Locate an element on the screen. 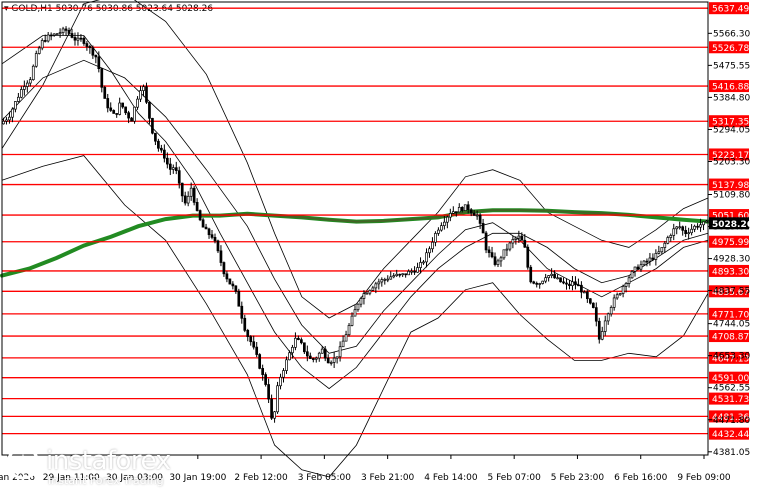  instaforex-logo: instaforex Instant Forex Trading is located at coordinates (96, 465).